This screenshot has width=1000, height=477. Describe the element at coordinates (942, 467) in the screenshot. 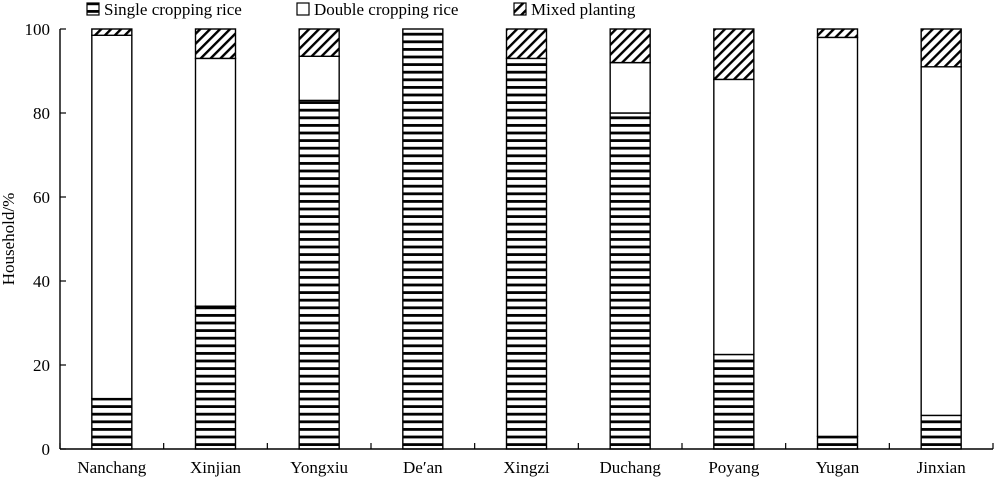

I see `x-tick-label-jinxian: Jinxian` at that location.